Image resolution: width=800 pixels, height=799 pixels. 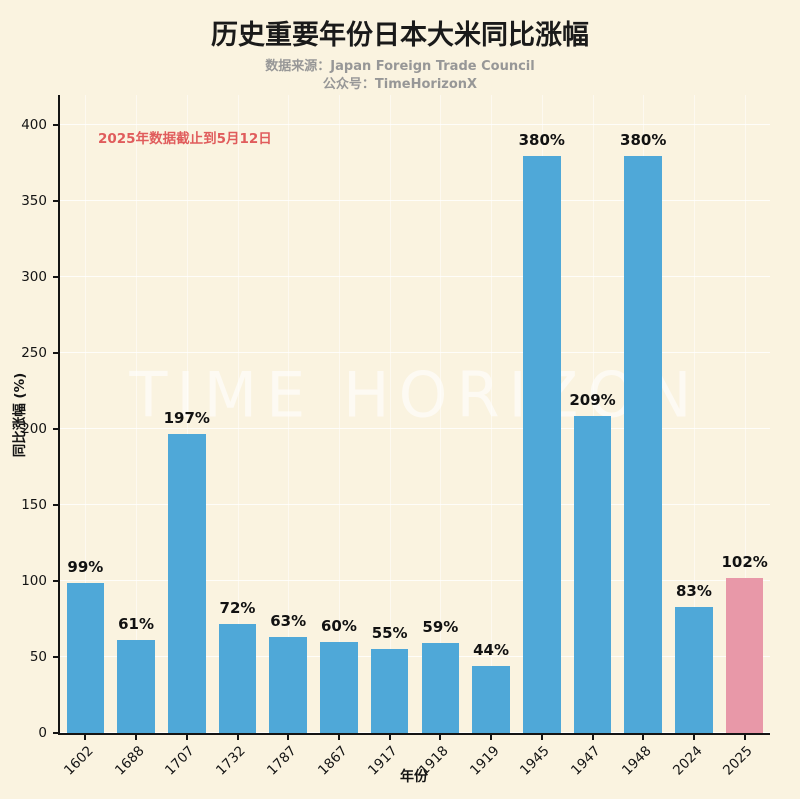 What do you see at coordinates (185, 139) in the screenshot?
I see `data-cutoff-annotation: 2025年数据截止到5月12日` at bounding box center [185, 139].